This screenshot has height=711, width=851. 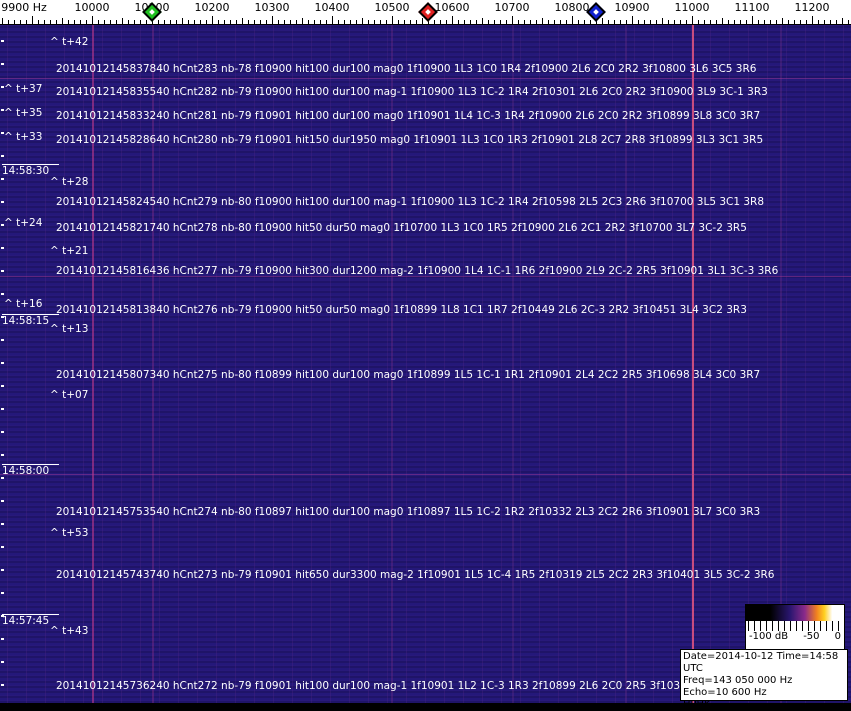 What do you see at coordinates (23, 137) in the screenshot?
I see `time-offset-label: ^ t+33` at bounding box center [23, 137].